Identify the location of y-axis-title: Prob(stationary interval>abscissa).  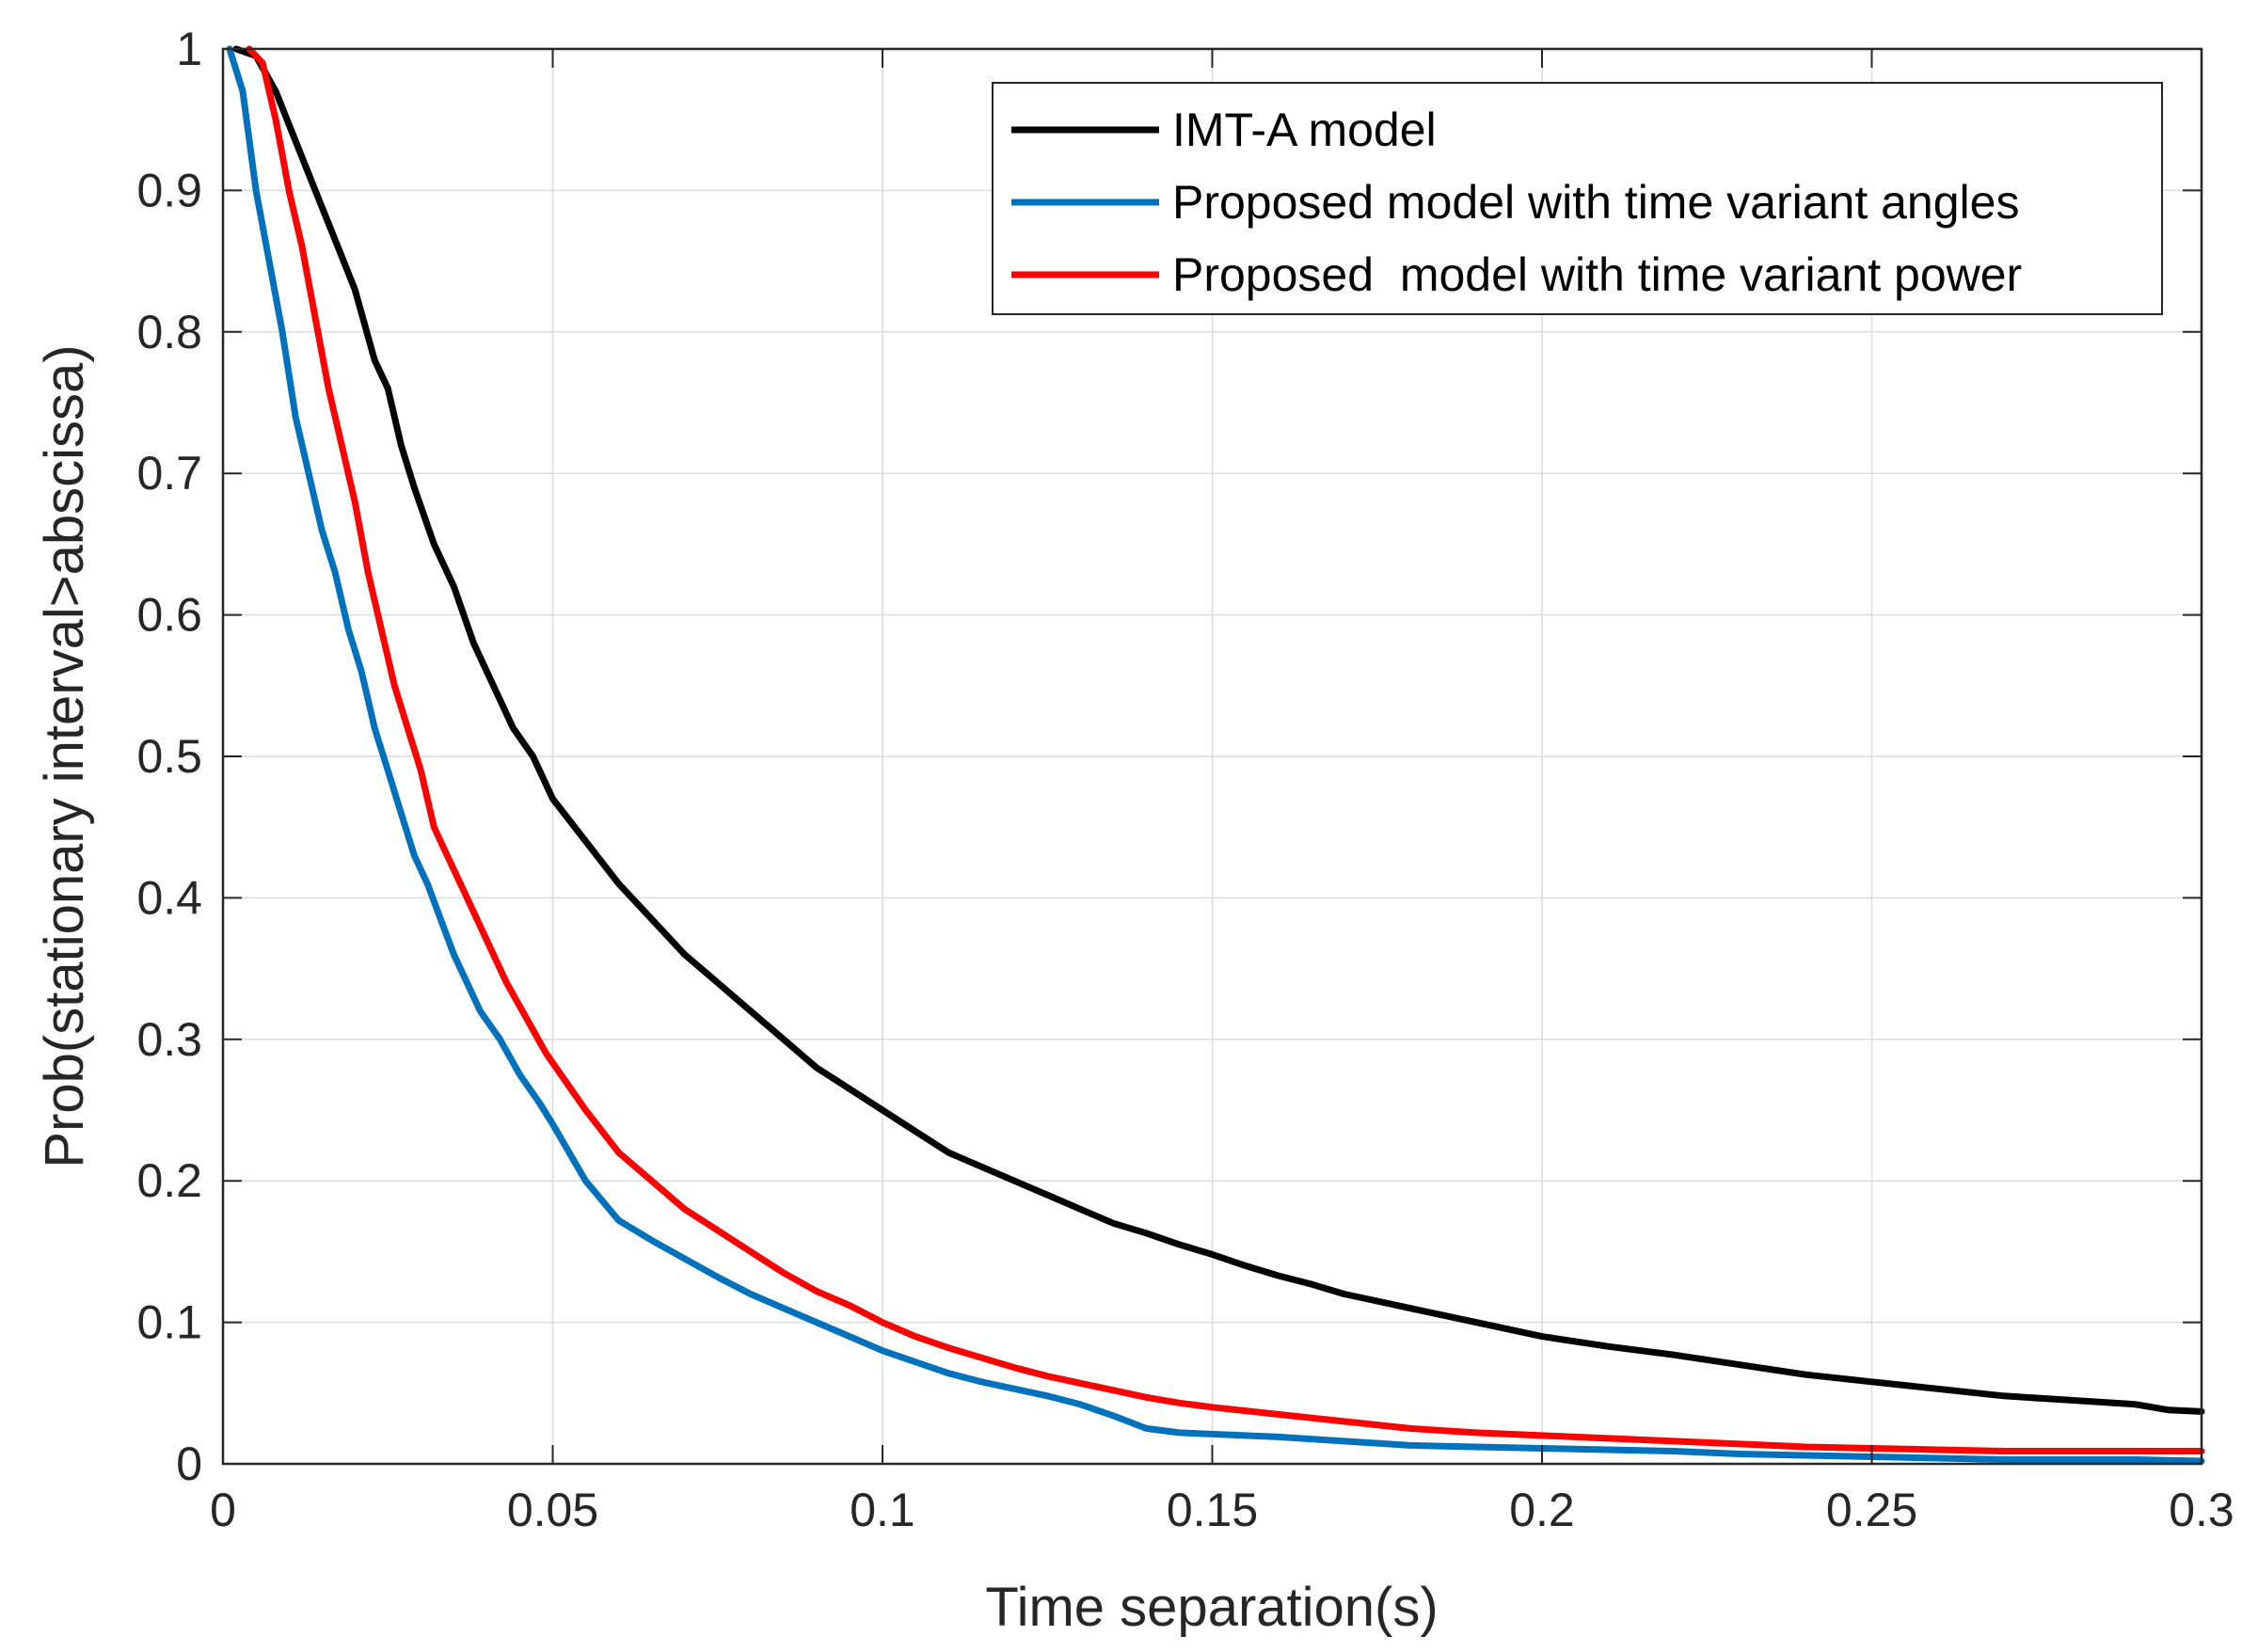
(64, 756).